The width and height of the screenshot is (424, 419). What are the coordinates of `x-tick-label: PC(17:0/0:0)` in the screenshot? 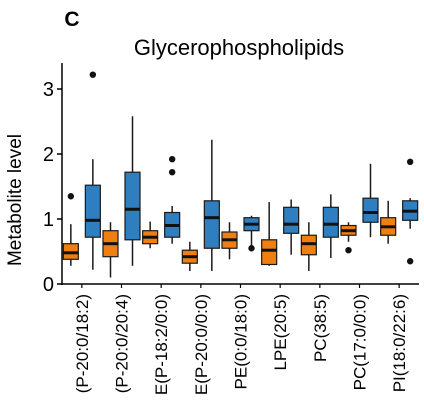 It's located at (360, 342).